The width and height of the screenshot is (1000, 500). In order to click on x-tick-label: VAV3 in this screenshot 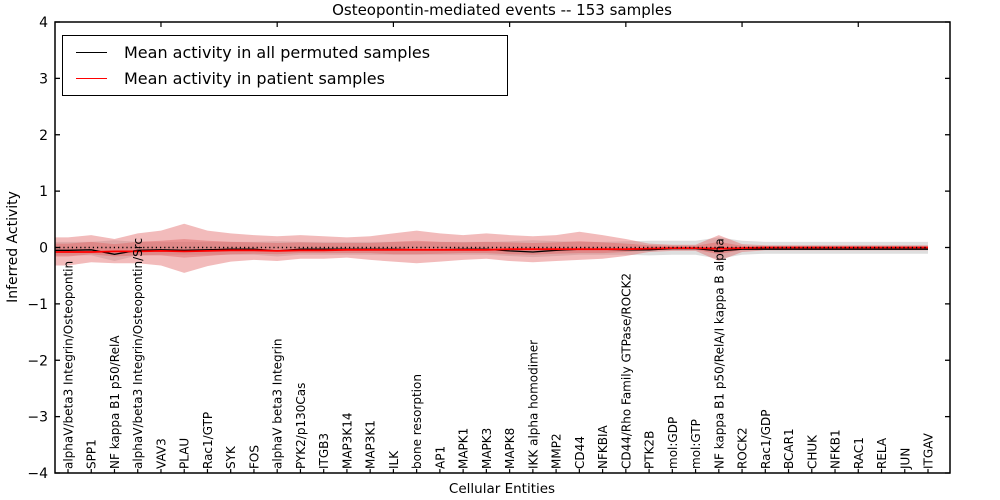, I will do `click(161, 453)`.